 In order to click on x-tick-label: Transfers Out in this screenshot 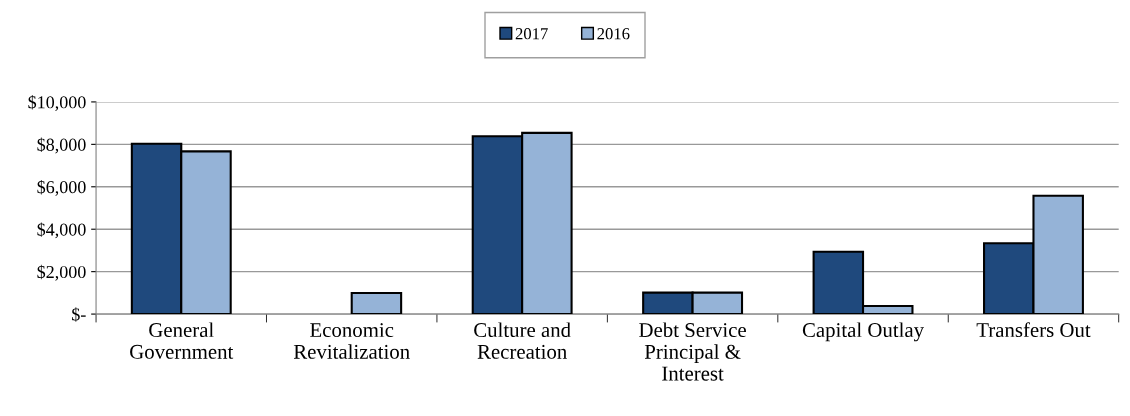, I will do `click(1033, 330)`.